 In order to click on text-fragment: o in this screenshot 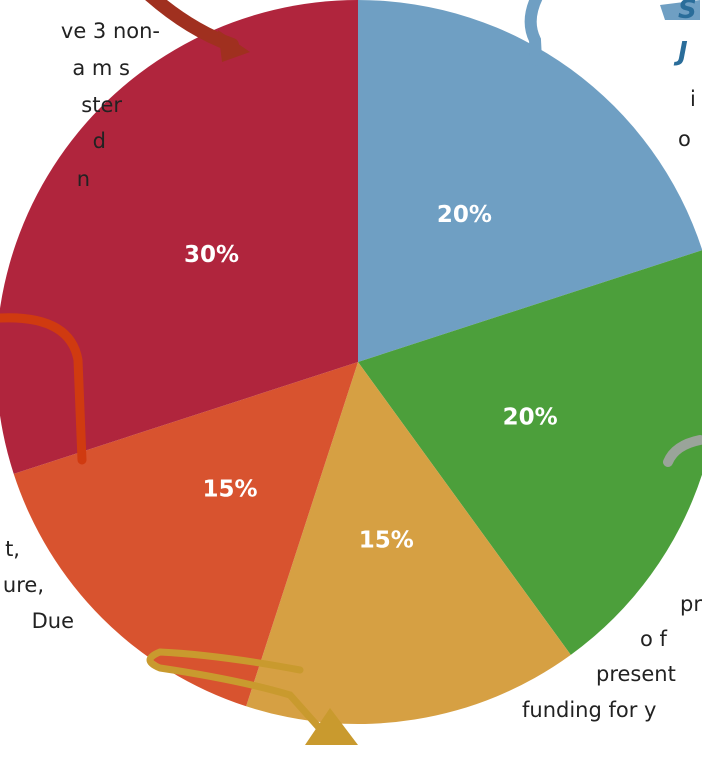, I will do `click(684, 139)`.